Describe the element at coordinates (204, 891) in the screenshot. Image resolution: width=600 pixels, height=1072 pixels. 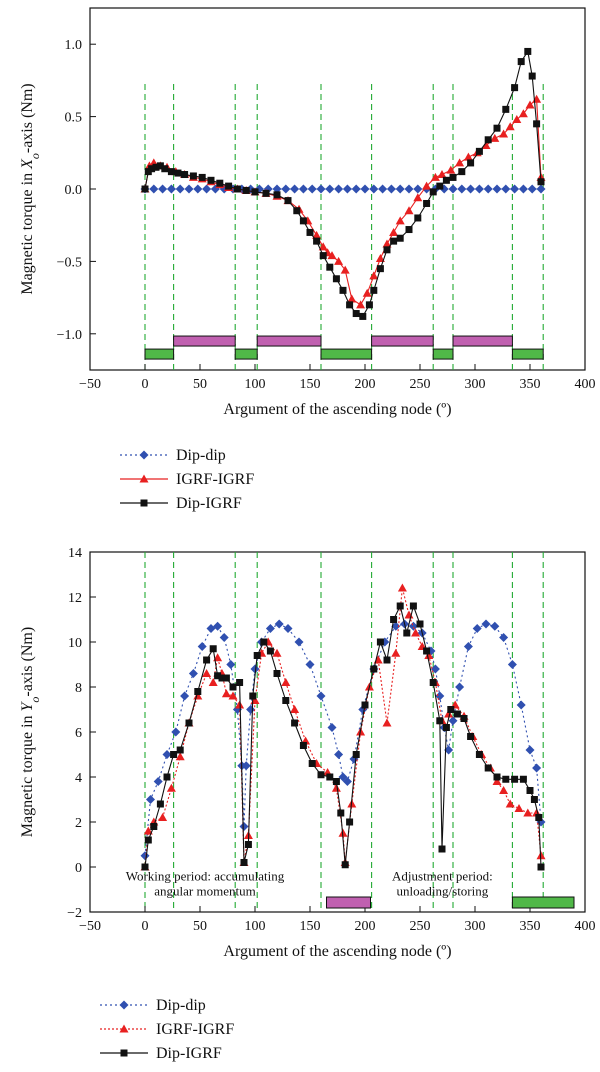
I see `annotation-line2: angular momentum` at that location.